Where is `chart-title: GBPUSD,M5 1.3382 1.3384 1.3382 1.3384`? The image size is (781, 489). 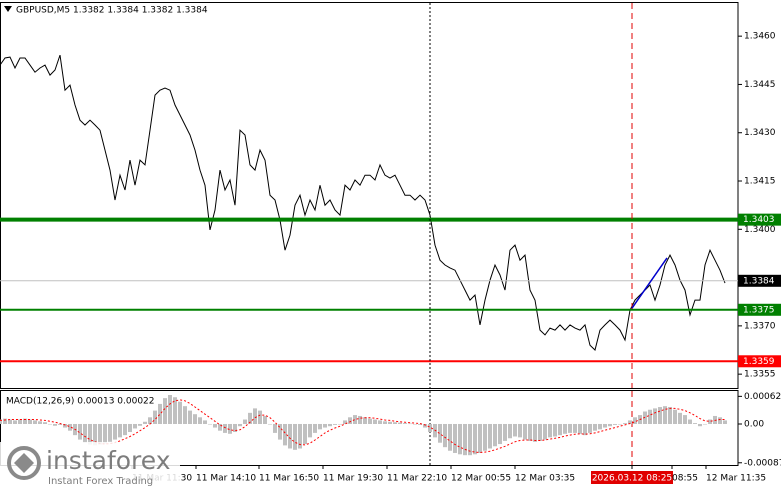 chart-title: GBPUSD,M5 1.3382 1.3384 1.3382 1.3384 is located at coordinates (112, 11).